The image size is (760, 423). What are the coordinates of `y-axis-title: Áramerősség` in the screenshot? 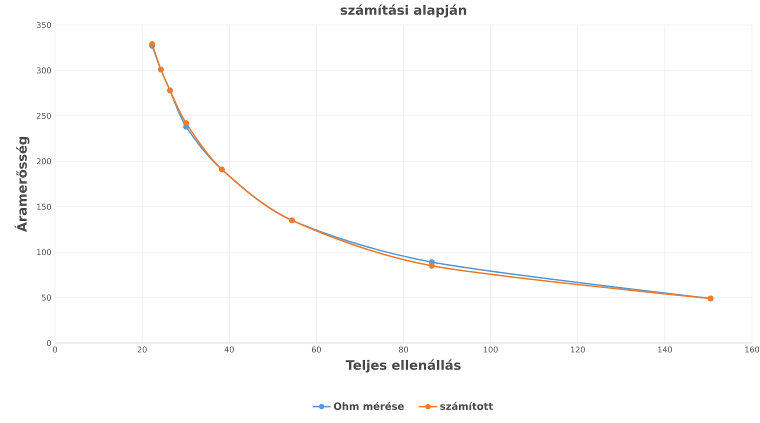 It's located at (22, 184).